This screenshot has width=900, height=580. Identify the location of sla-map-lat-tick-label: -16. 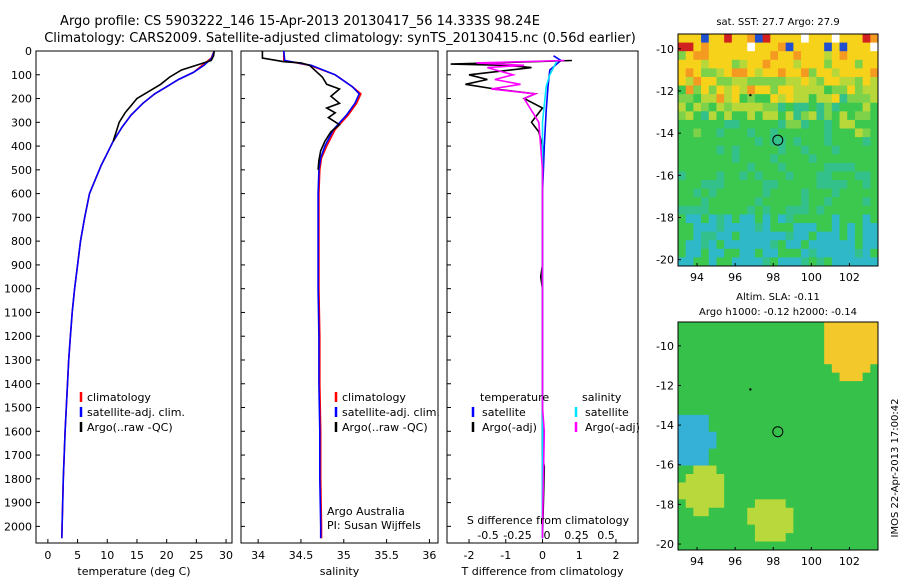
(665, 465).